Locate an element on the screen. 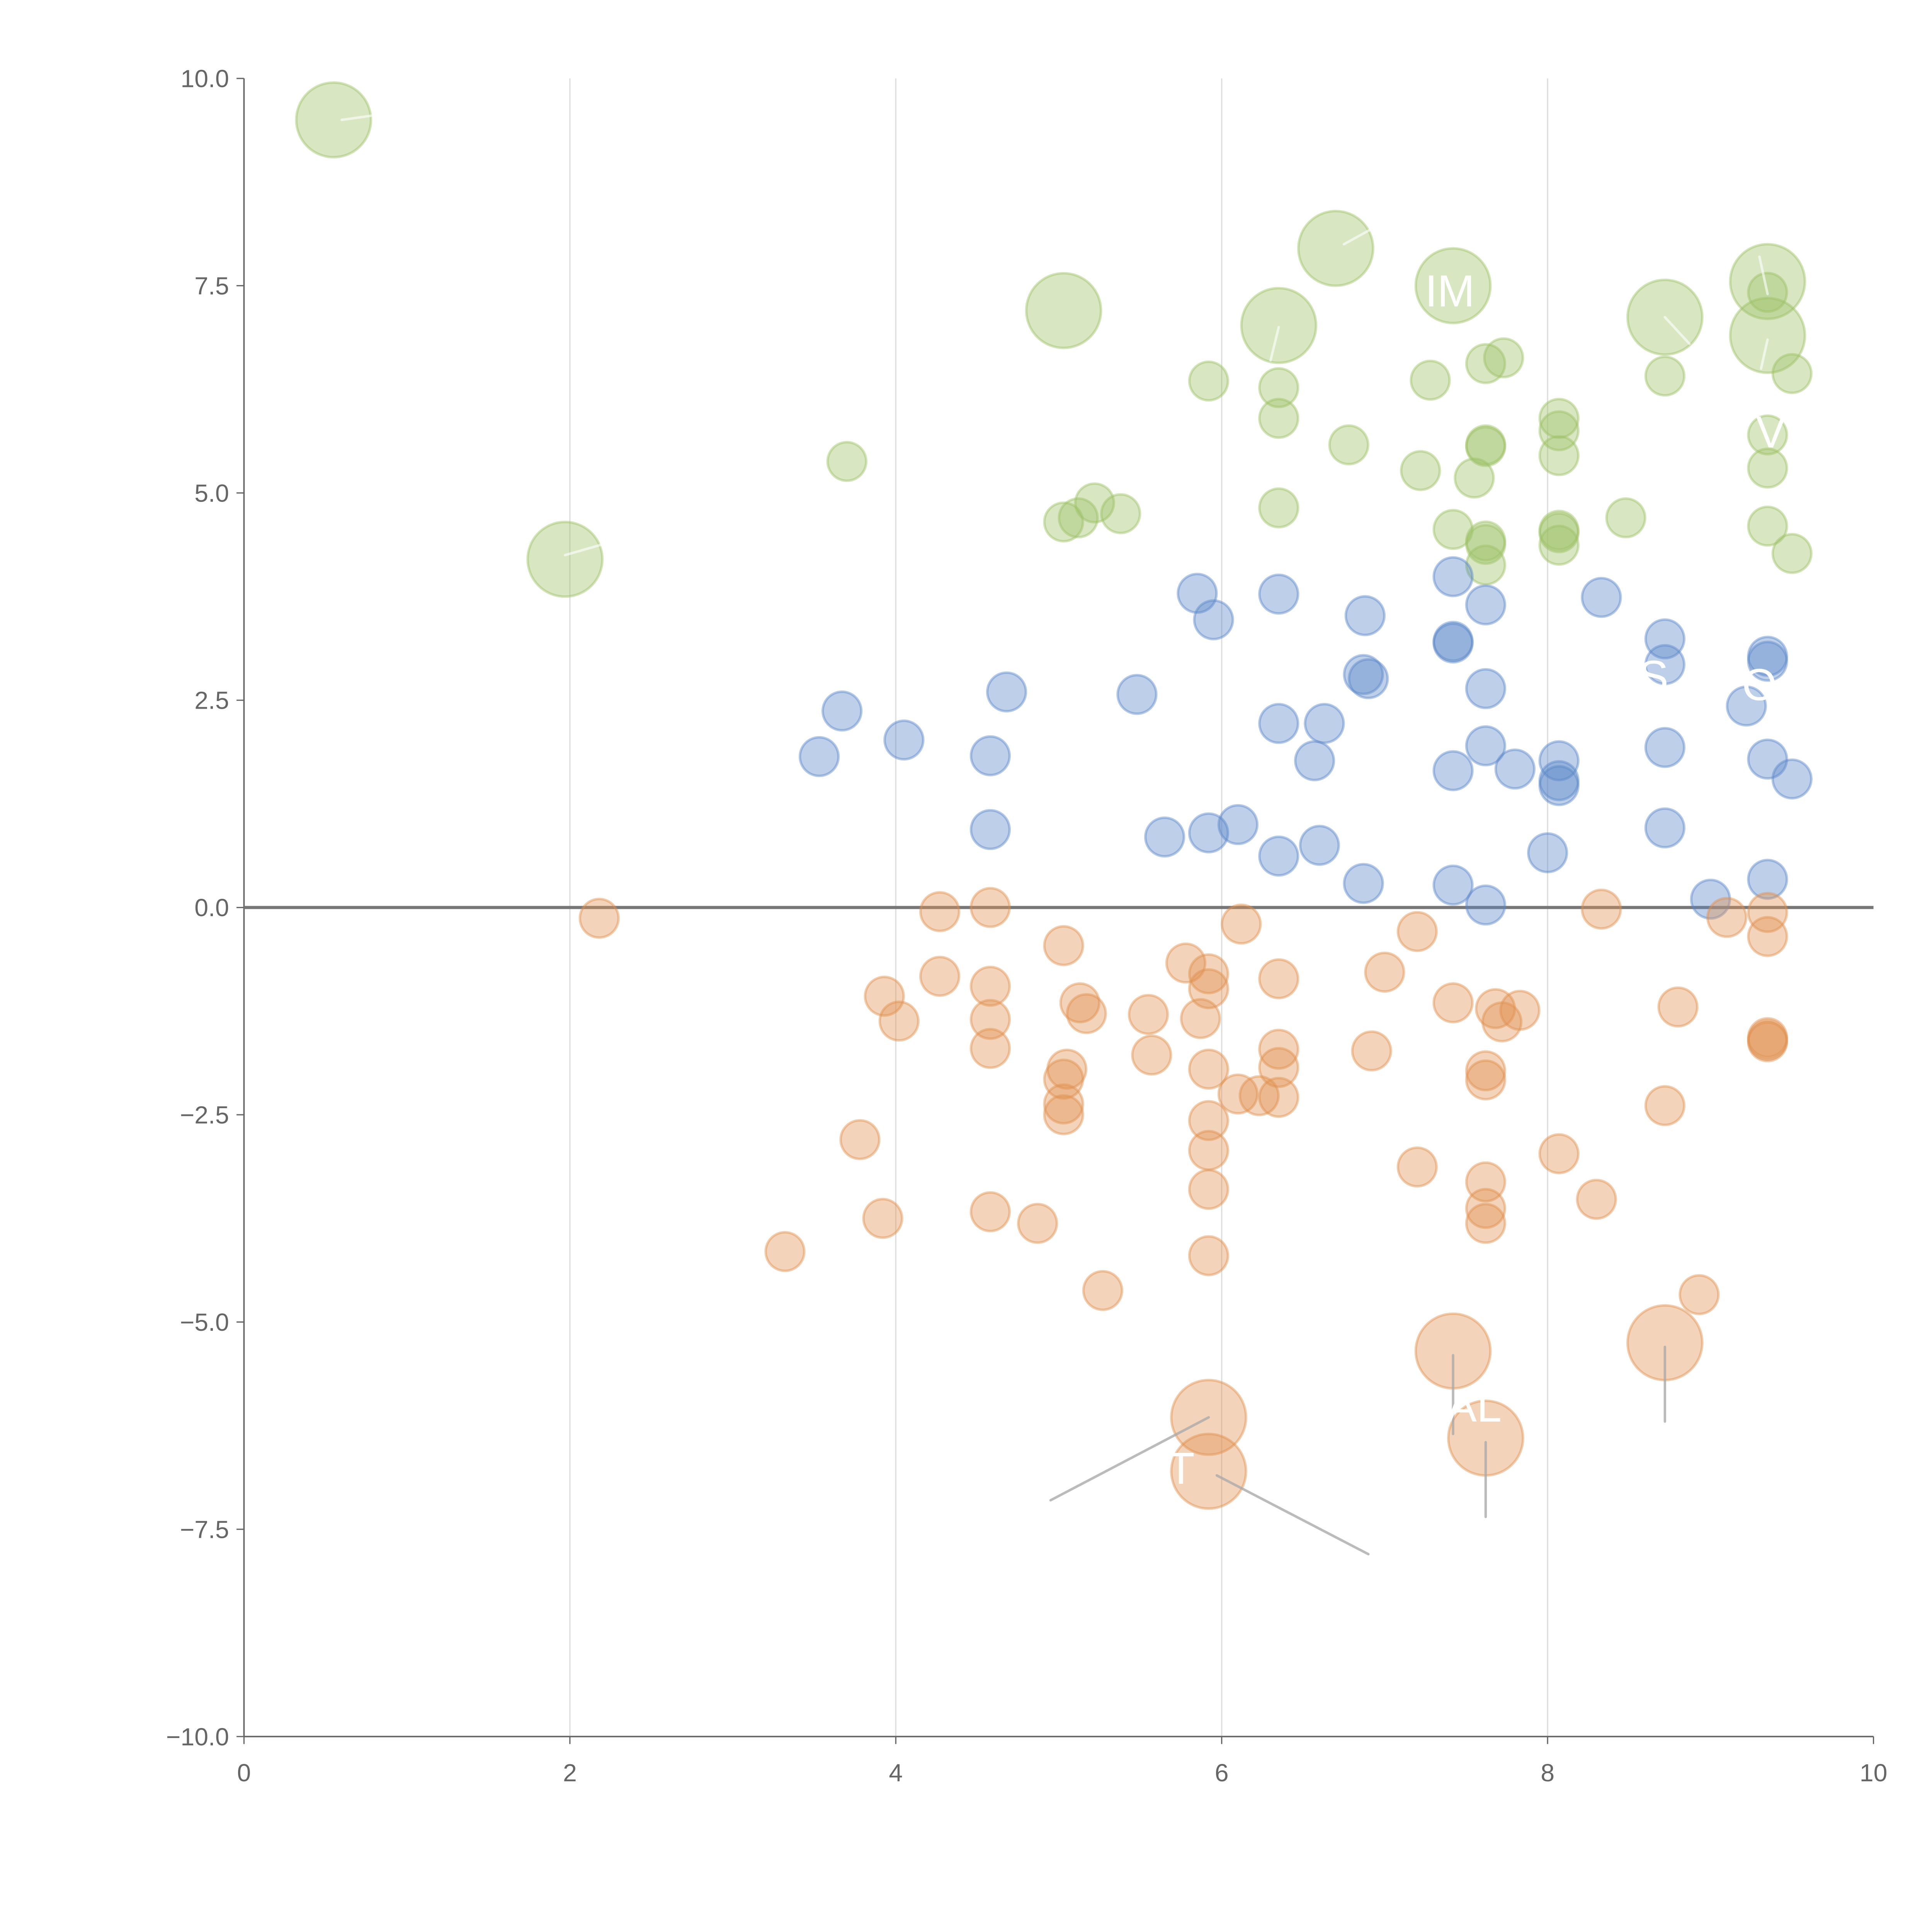 This screenshot has width=1932, height=1932. x-tick-label: 0 is located at coordinates (244, 1773).